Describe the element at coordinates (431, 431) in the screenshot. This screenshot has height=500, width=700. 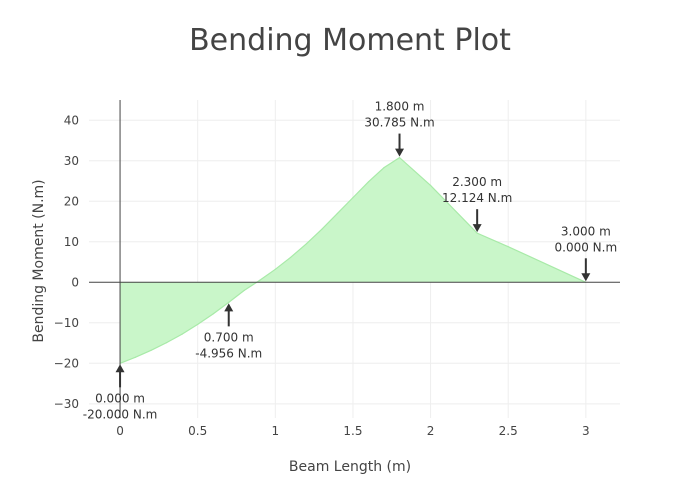
I see `x-tick-label: 2` at that location.